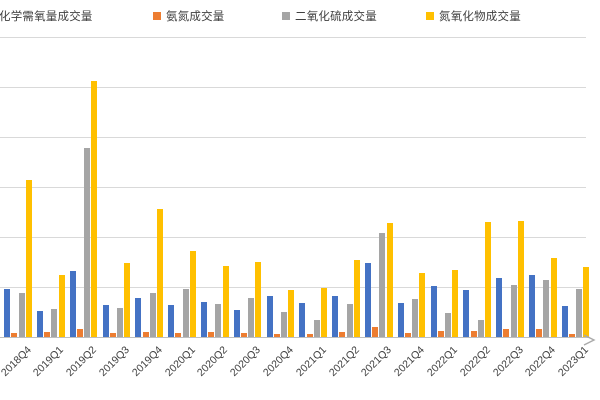  I want to click on legend-item: 二氧化硫成交量, so click(329, 16).